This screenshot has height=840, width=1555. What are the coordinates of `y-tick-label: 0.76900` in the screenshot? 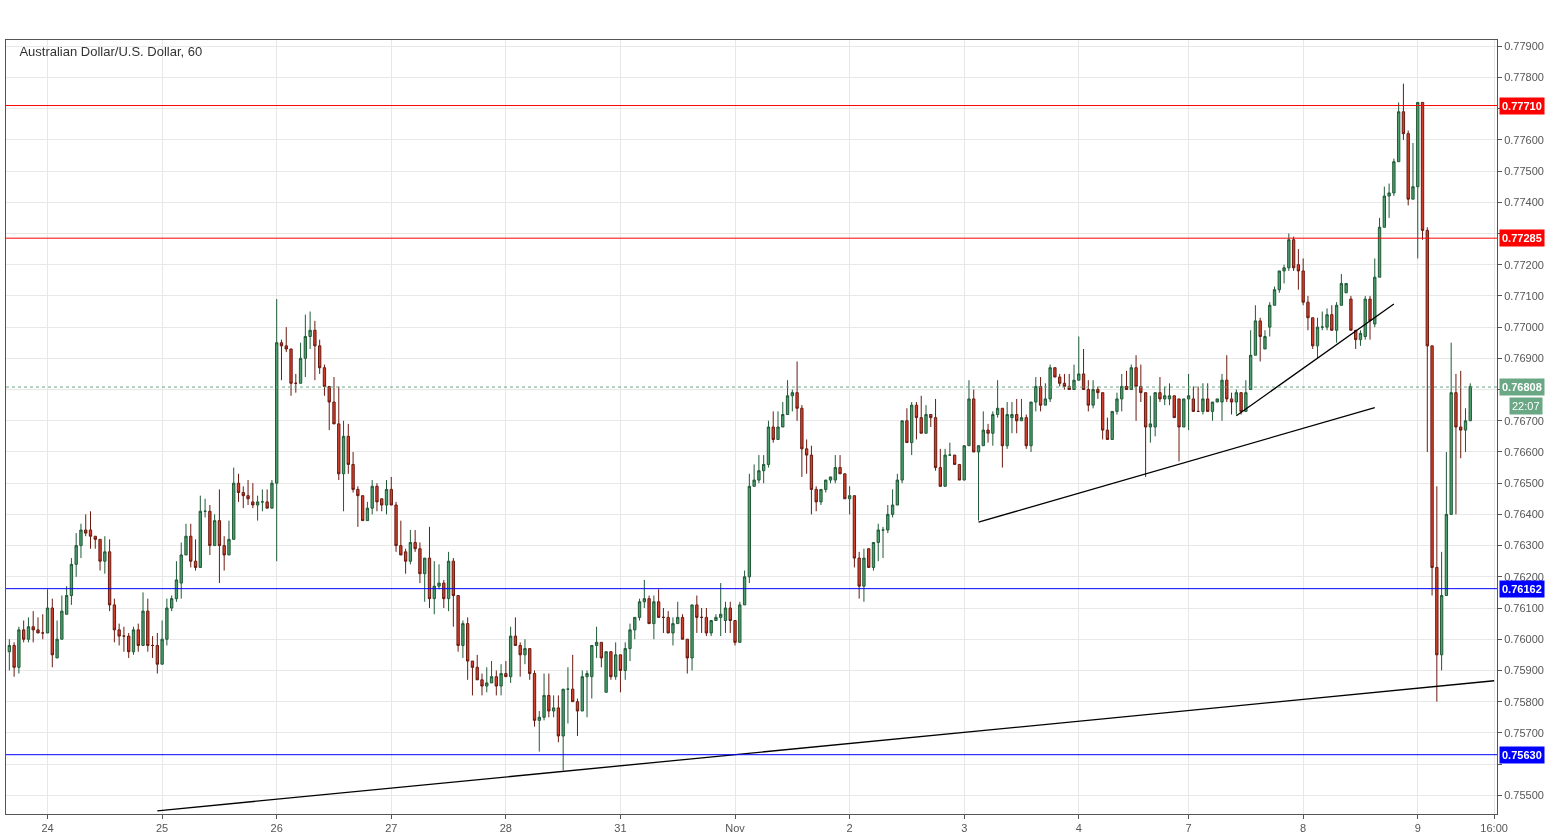 It's located at (1524, 358).